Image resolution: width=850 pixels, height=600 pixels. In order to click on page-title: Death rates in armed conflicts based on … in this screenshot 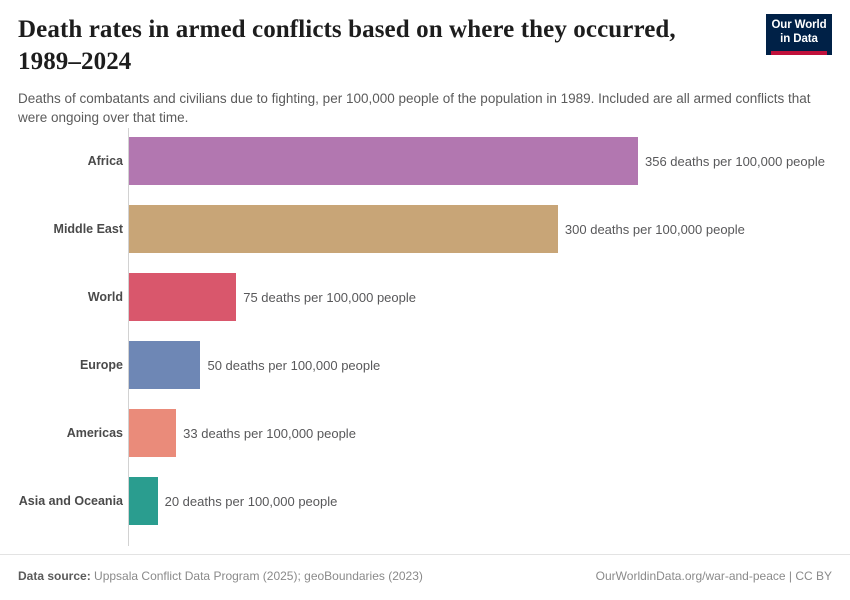, I will do `click(347, 45)`.